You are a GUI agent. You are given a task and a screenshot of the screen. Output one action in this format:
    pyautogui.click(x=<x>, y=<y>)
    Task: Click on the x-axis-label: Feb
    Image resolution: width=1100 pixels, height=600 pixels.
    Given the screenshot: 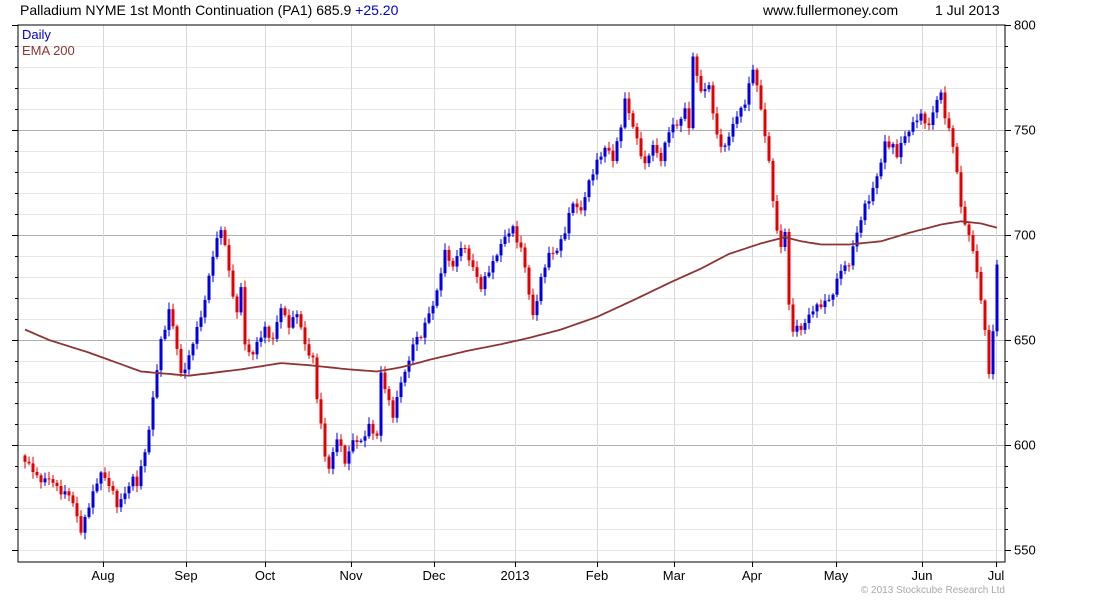 What is the action you would take?
    pyautogui.click(x=597, y=575)
    